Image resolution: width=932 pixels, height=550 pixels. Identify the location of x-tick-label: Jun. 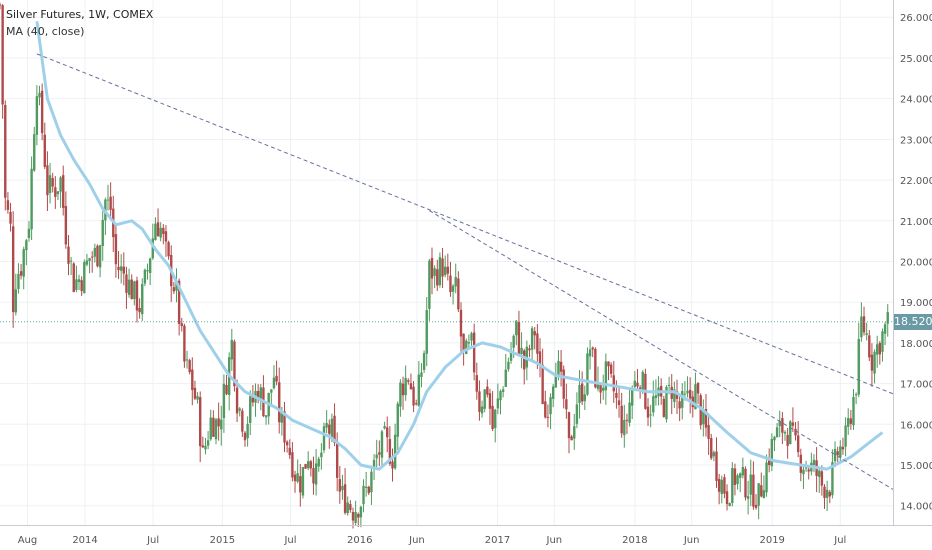
(691, 540).